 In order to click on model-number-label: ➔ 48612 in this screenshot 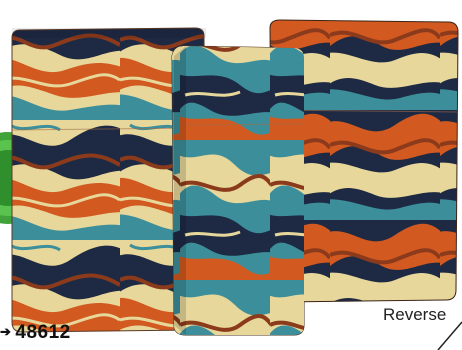, I will do `click(35, 333)`.